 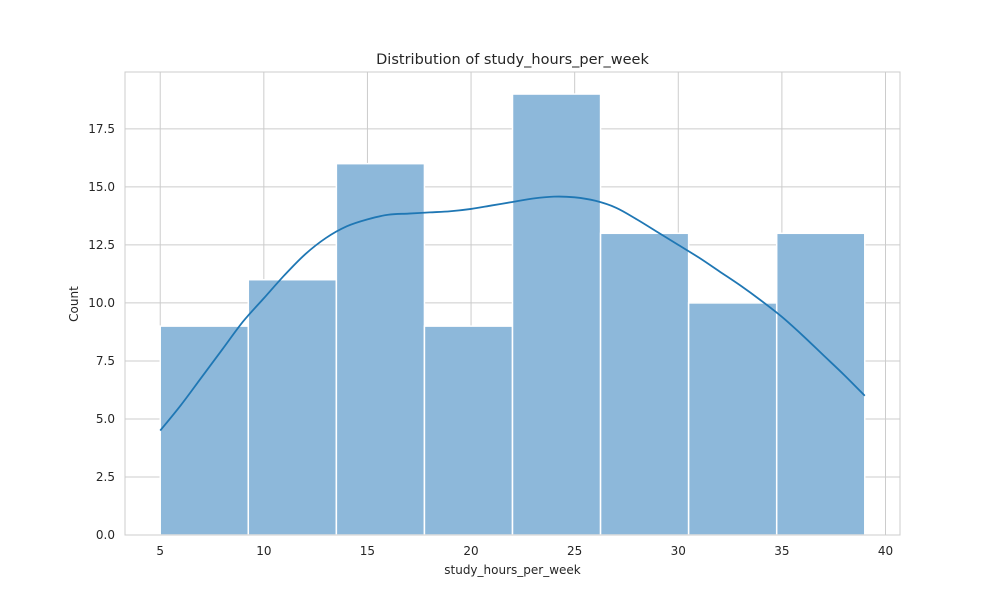 I want to click on x-tick-label: 35, so click(x=781, y=551).